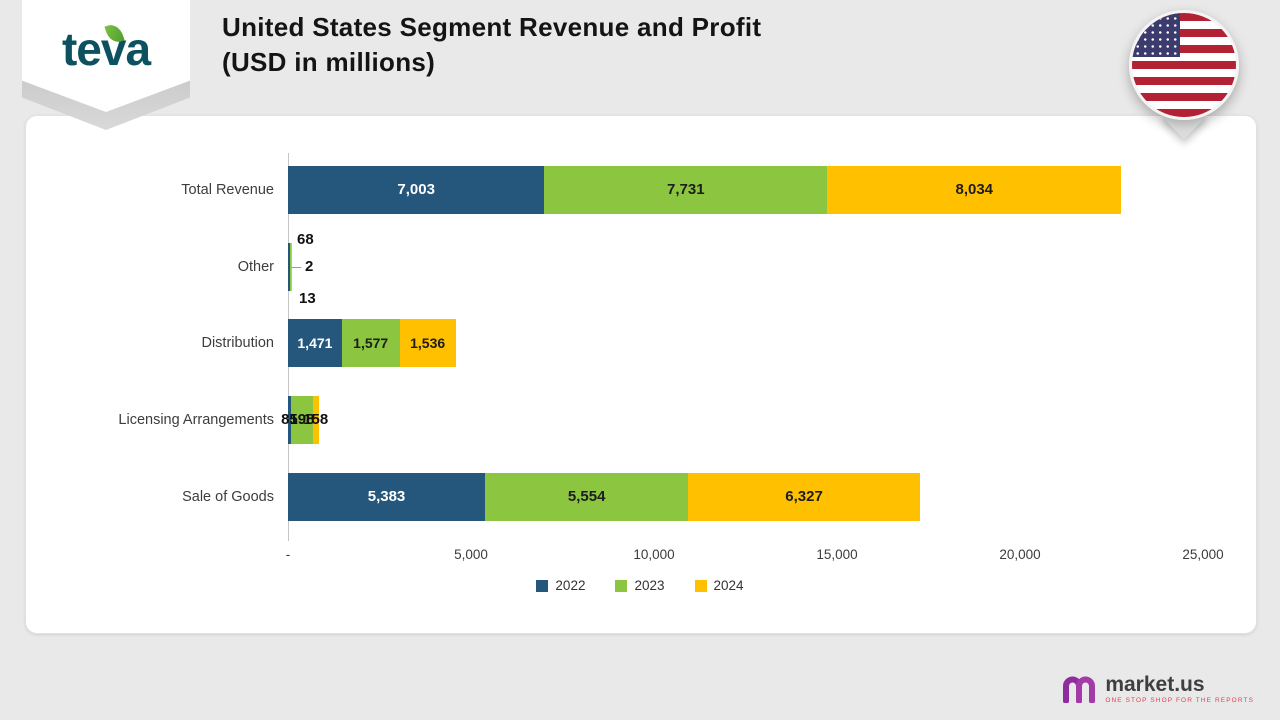 This screenshot has width=1280, height=720. I want to click on legend-label: 2022, so click(570, 585).